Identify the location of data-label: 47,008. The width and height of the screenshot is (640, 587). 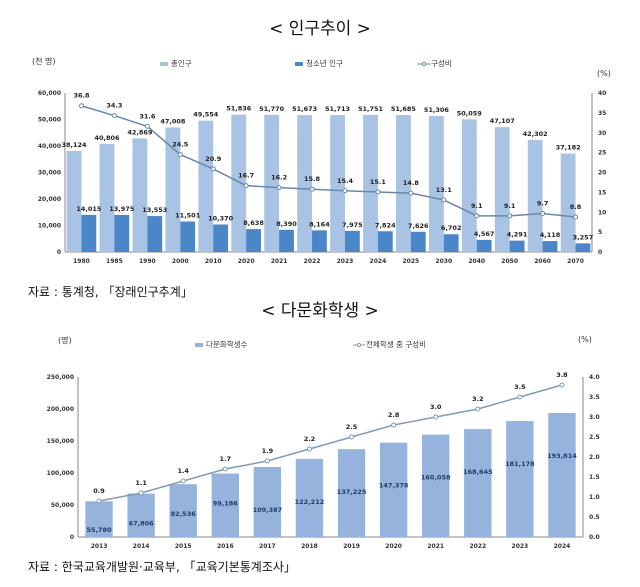
(173, 121).